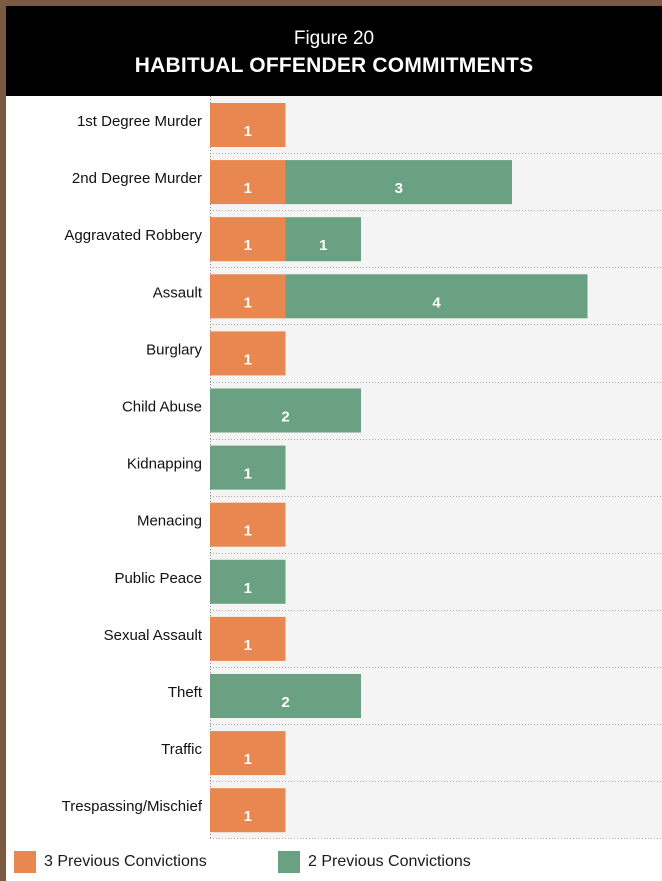  I want to click on category-label: Child Abuse, so click(162, 407).